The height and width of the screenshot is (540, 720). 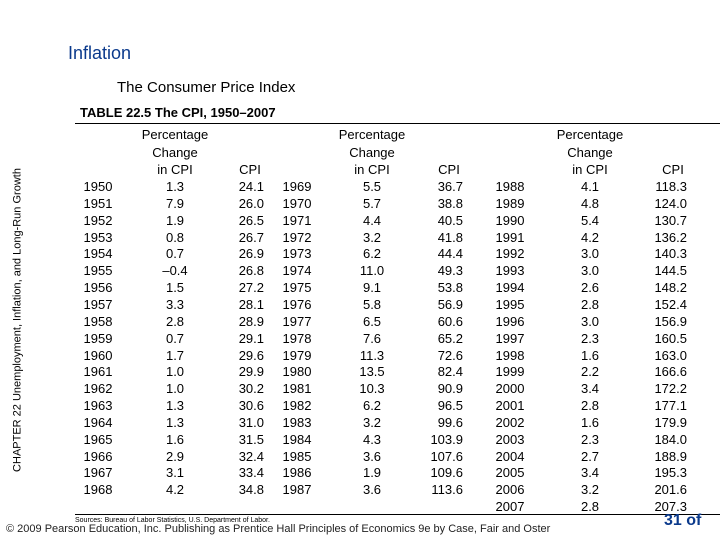 I want to click on change-cell: 9.1, so click(x=372, y=288).